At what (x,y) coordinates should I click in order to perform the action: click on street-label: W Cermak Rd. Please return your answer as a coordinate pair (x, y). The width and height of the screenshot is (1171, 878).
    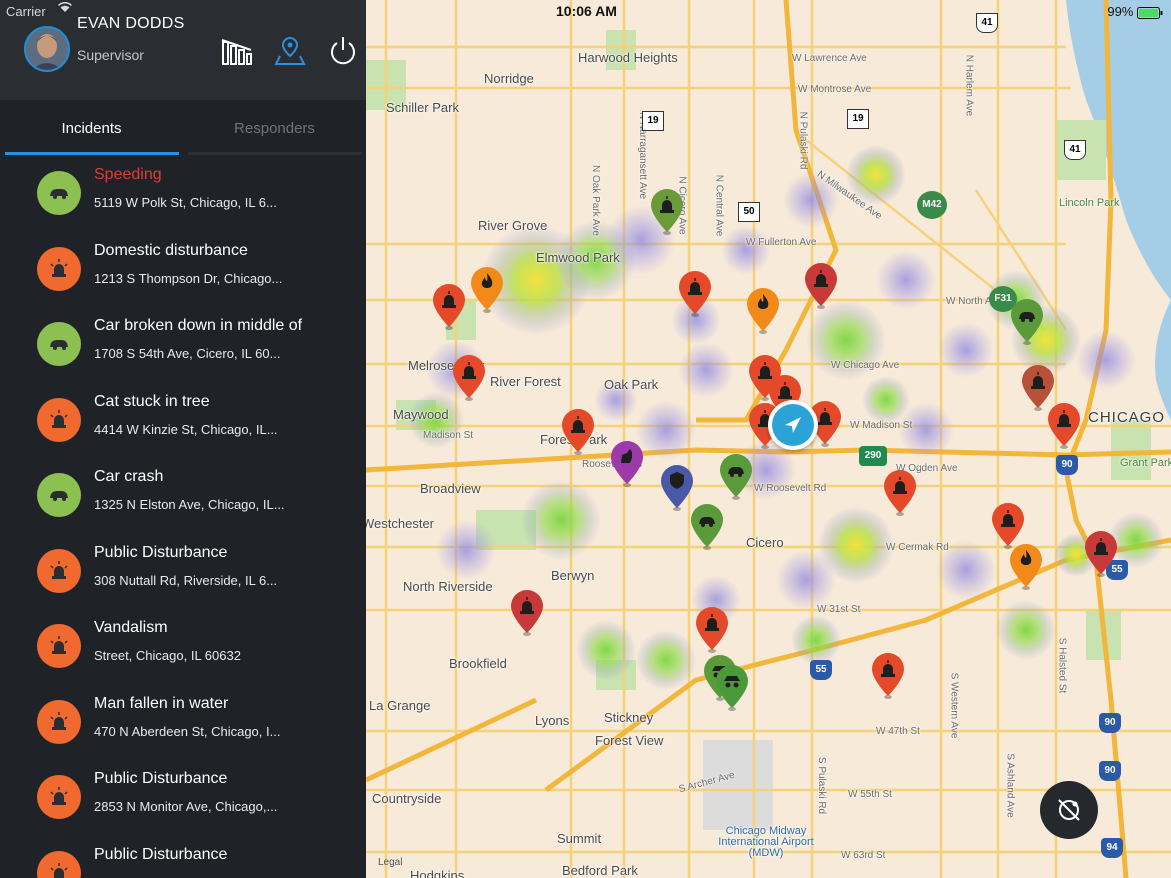
    Looking at the image, I should click on (917, 547).